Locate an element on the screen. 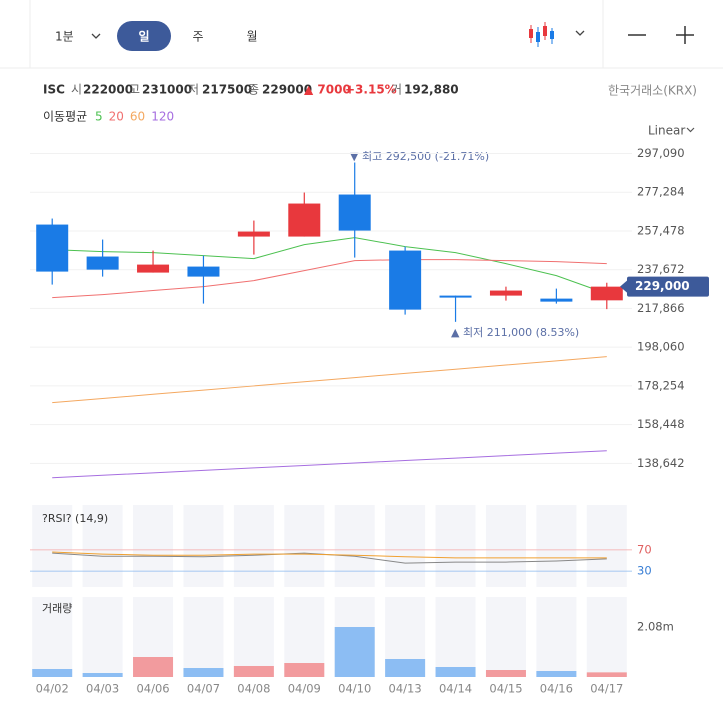 Image resolution: width=723 pixels, height=716 pixels. field-label: 종 is located at coordinates (253, 90).